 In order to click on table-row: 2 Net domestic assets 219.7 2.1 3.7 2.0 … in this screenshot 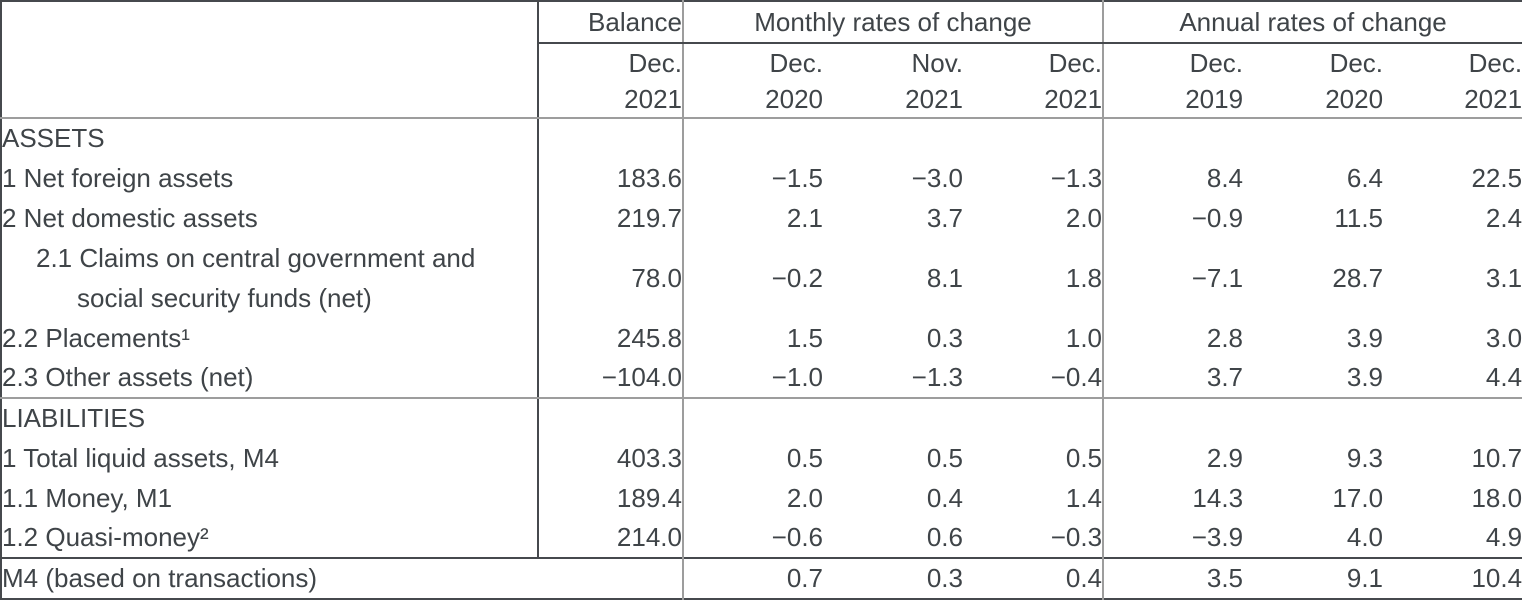, I will do `click(761, 218)`.